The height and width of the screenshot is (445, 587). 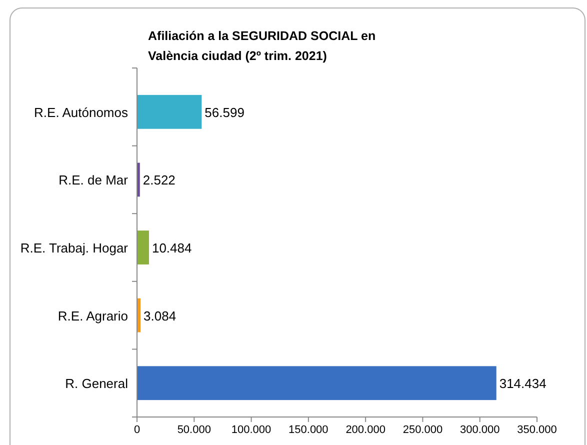 I want to click on x-tick-label: 100.000, so click(x=251, y=430).